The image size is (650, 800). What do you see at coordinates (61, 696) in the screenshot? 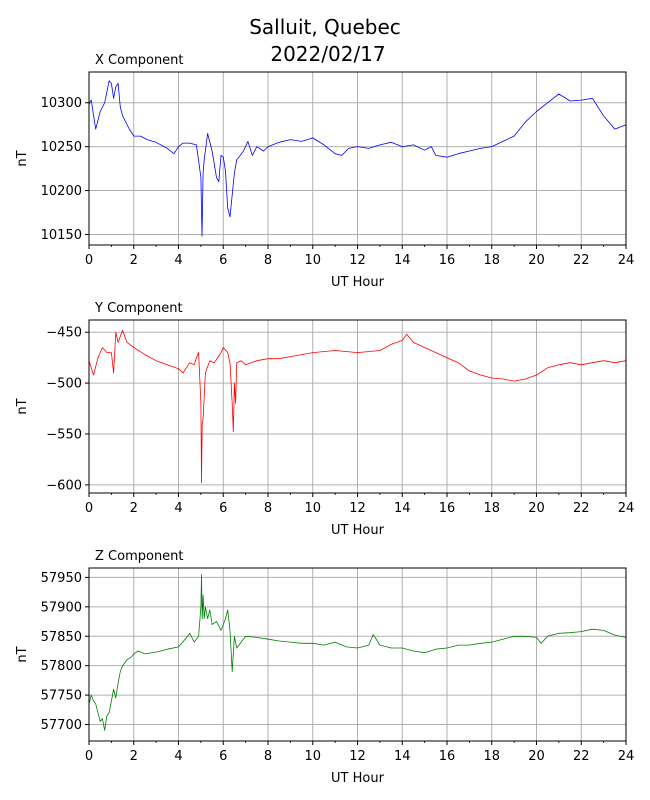
I see `y-tick-label: 57750` at bounding box center [61, 696].